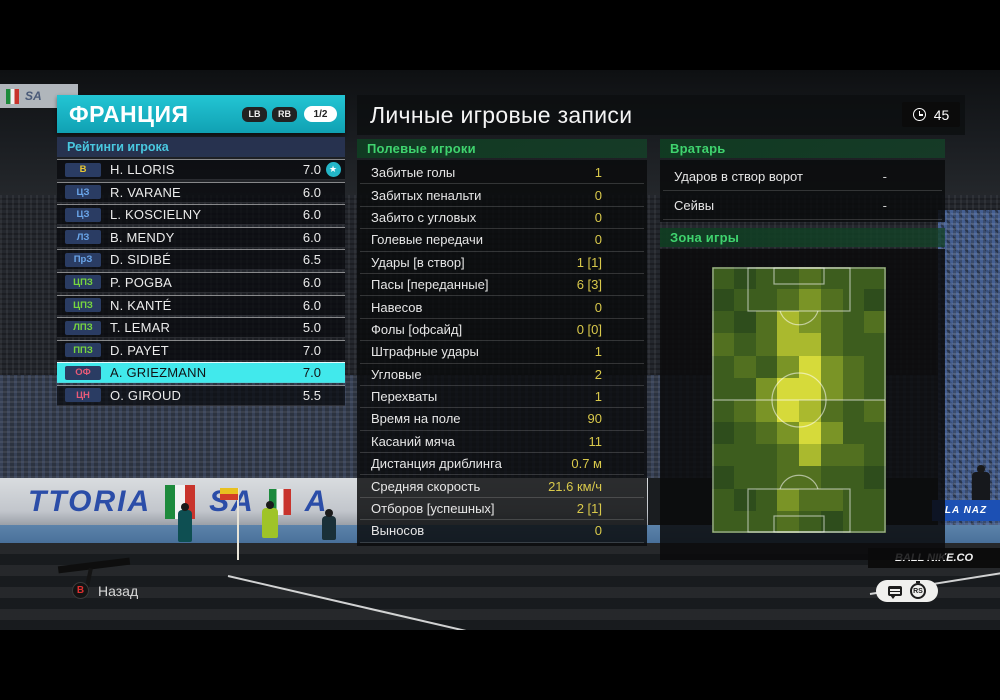  Describe the element at coordinates (416, 419) in the screenshot. I see `stat-label: Время на поле` at that location.